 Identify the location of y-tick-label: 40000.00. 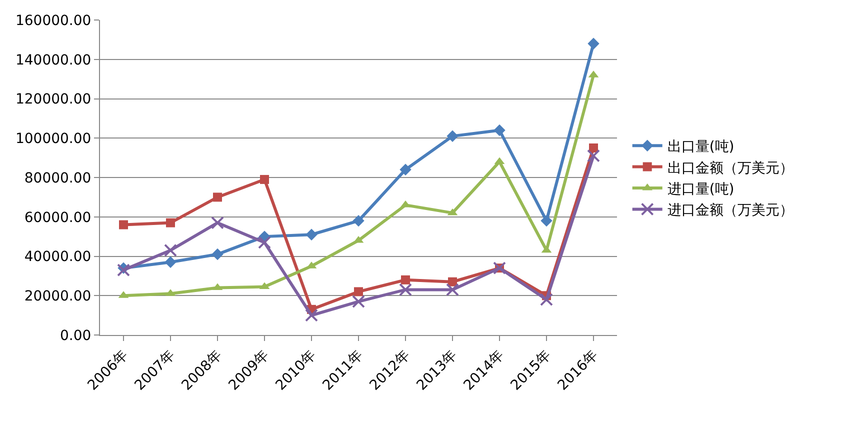
(58, 257).